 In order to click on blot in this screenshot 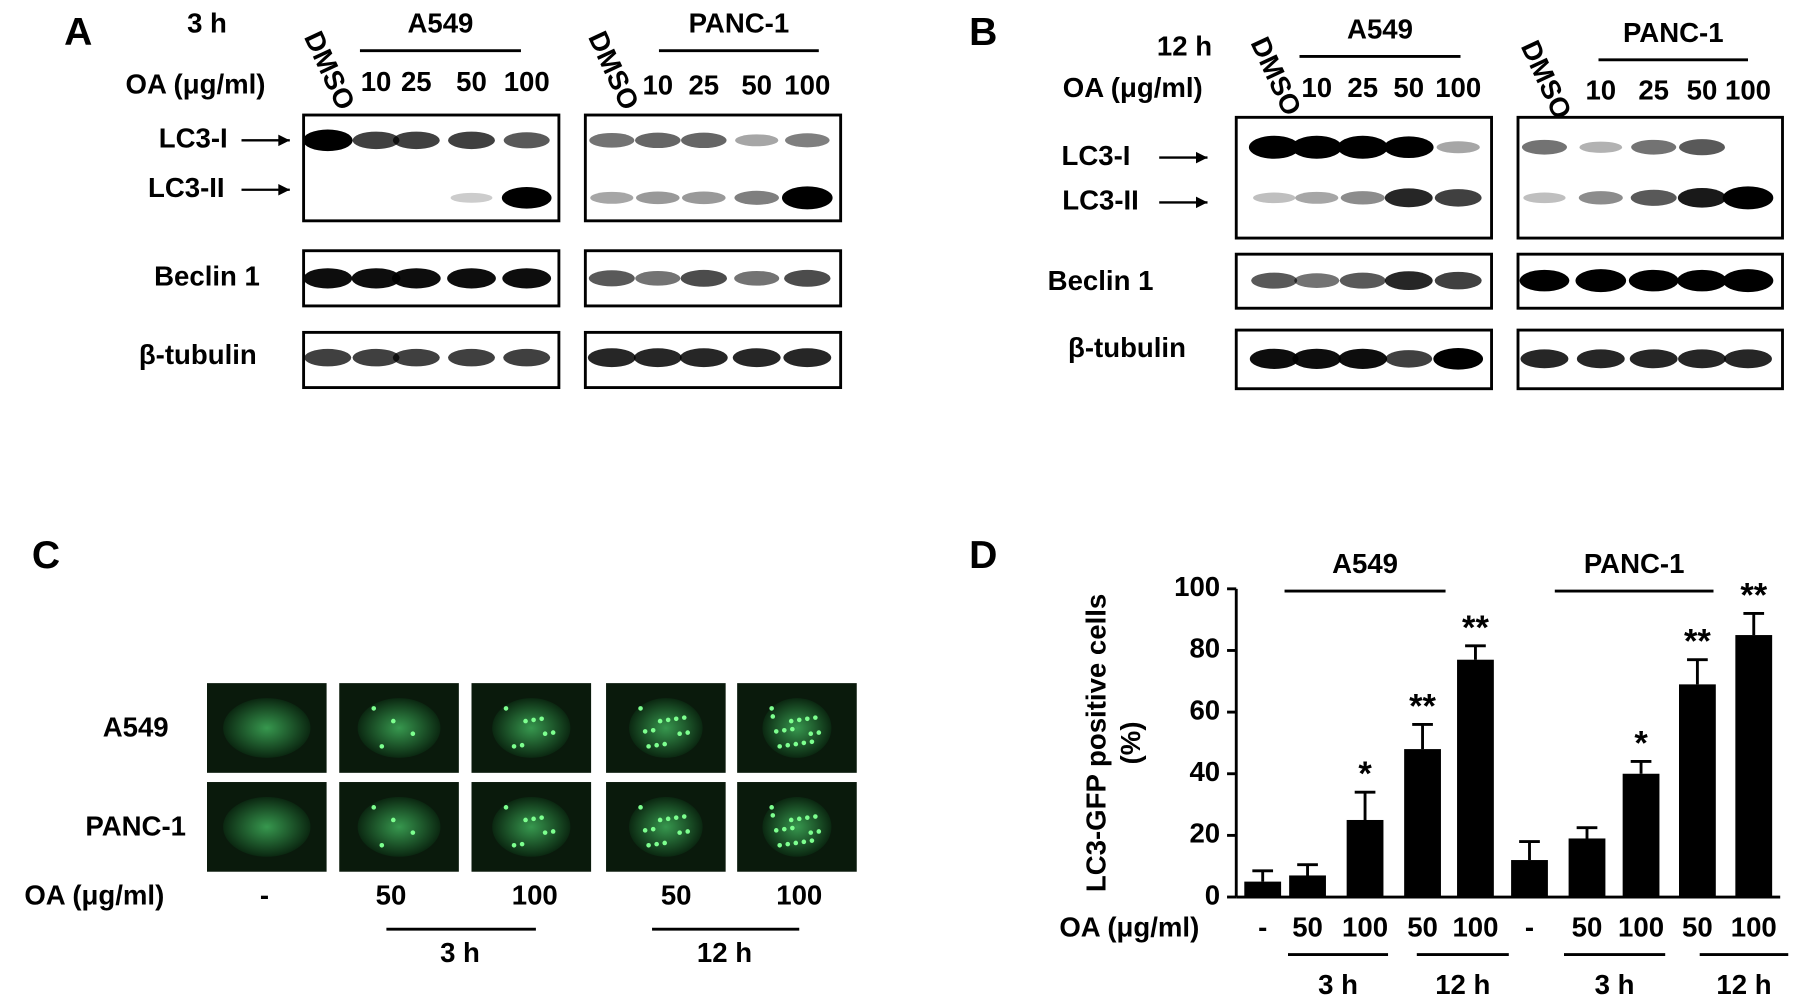, I will do `click(1363, 177)`.